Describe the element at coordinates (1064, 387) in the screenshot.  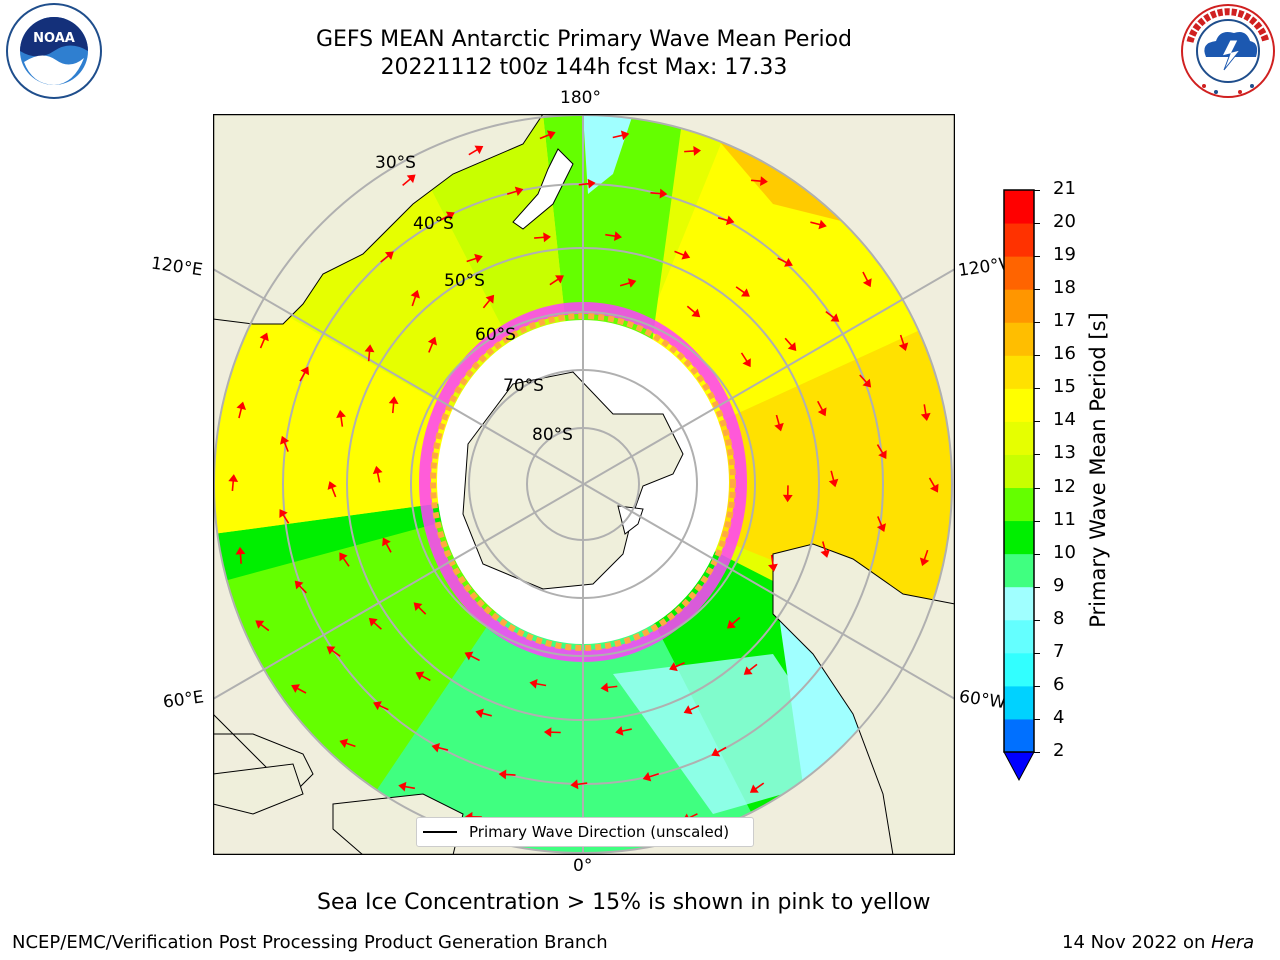
I see `colorbar-tick-label: 15` at that location.